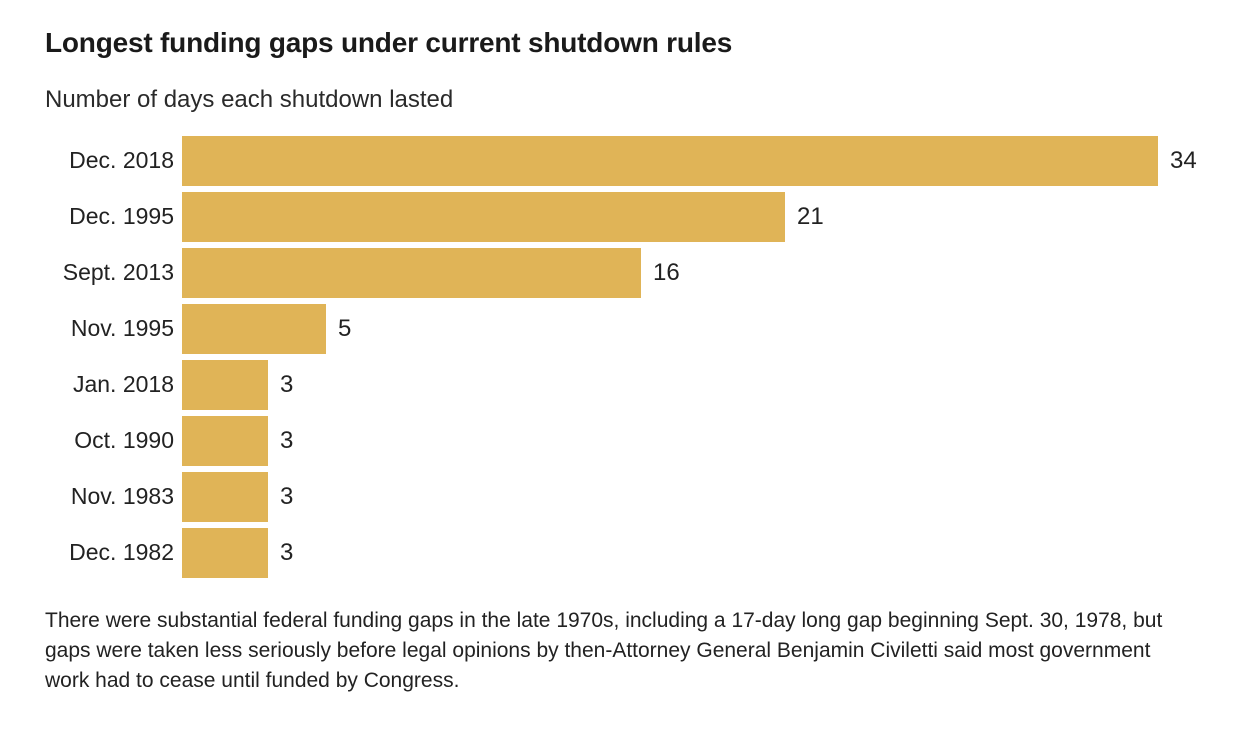 The width and height of the screenshot is (1246, 730). Describe the element at coordinates (121, 216) in the screenshot. I see `category-label: Dec. 1995` at that location.